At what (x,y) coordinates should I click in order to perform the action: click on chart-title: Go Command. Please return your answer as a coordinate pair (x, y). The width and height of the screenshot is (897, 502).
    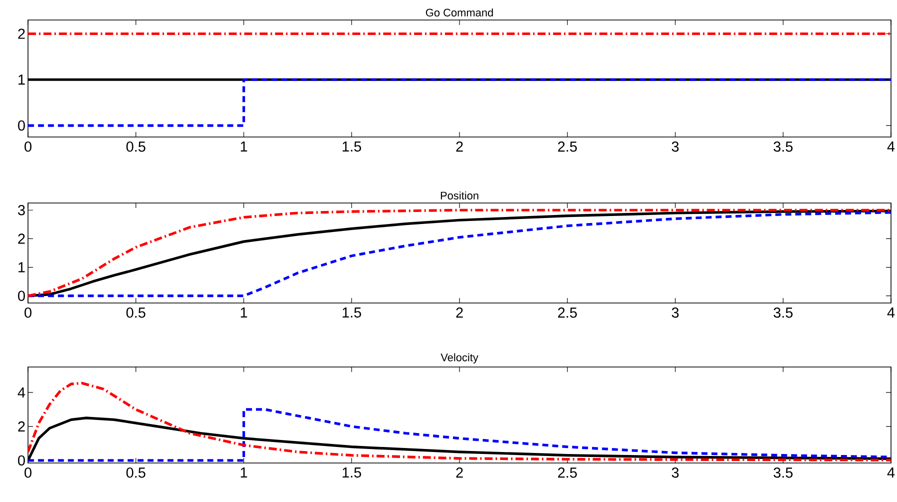
    Looking at the image, I should click on (459, 12).